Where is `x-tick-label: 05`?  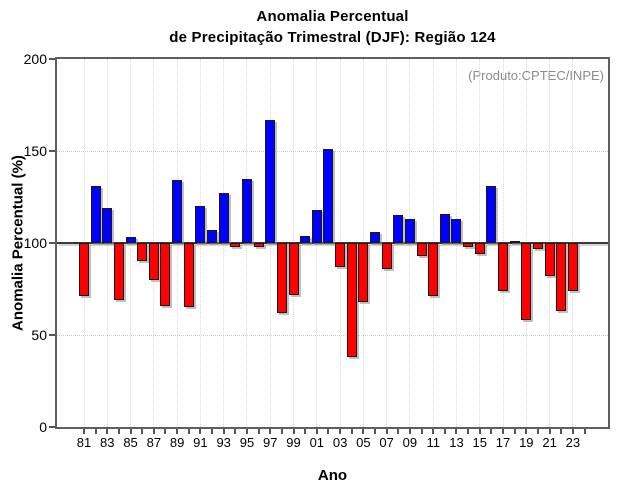
x-tick-label: 05 is located at coordinates (363, 442).